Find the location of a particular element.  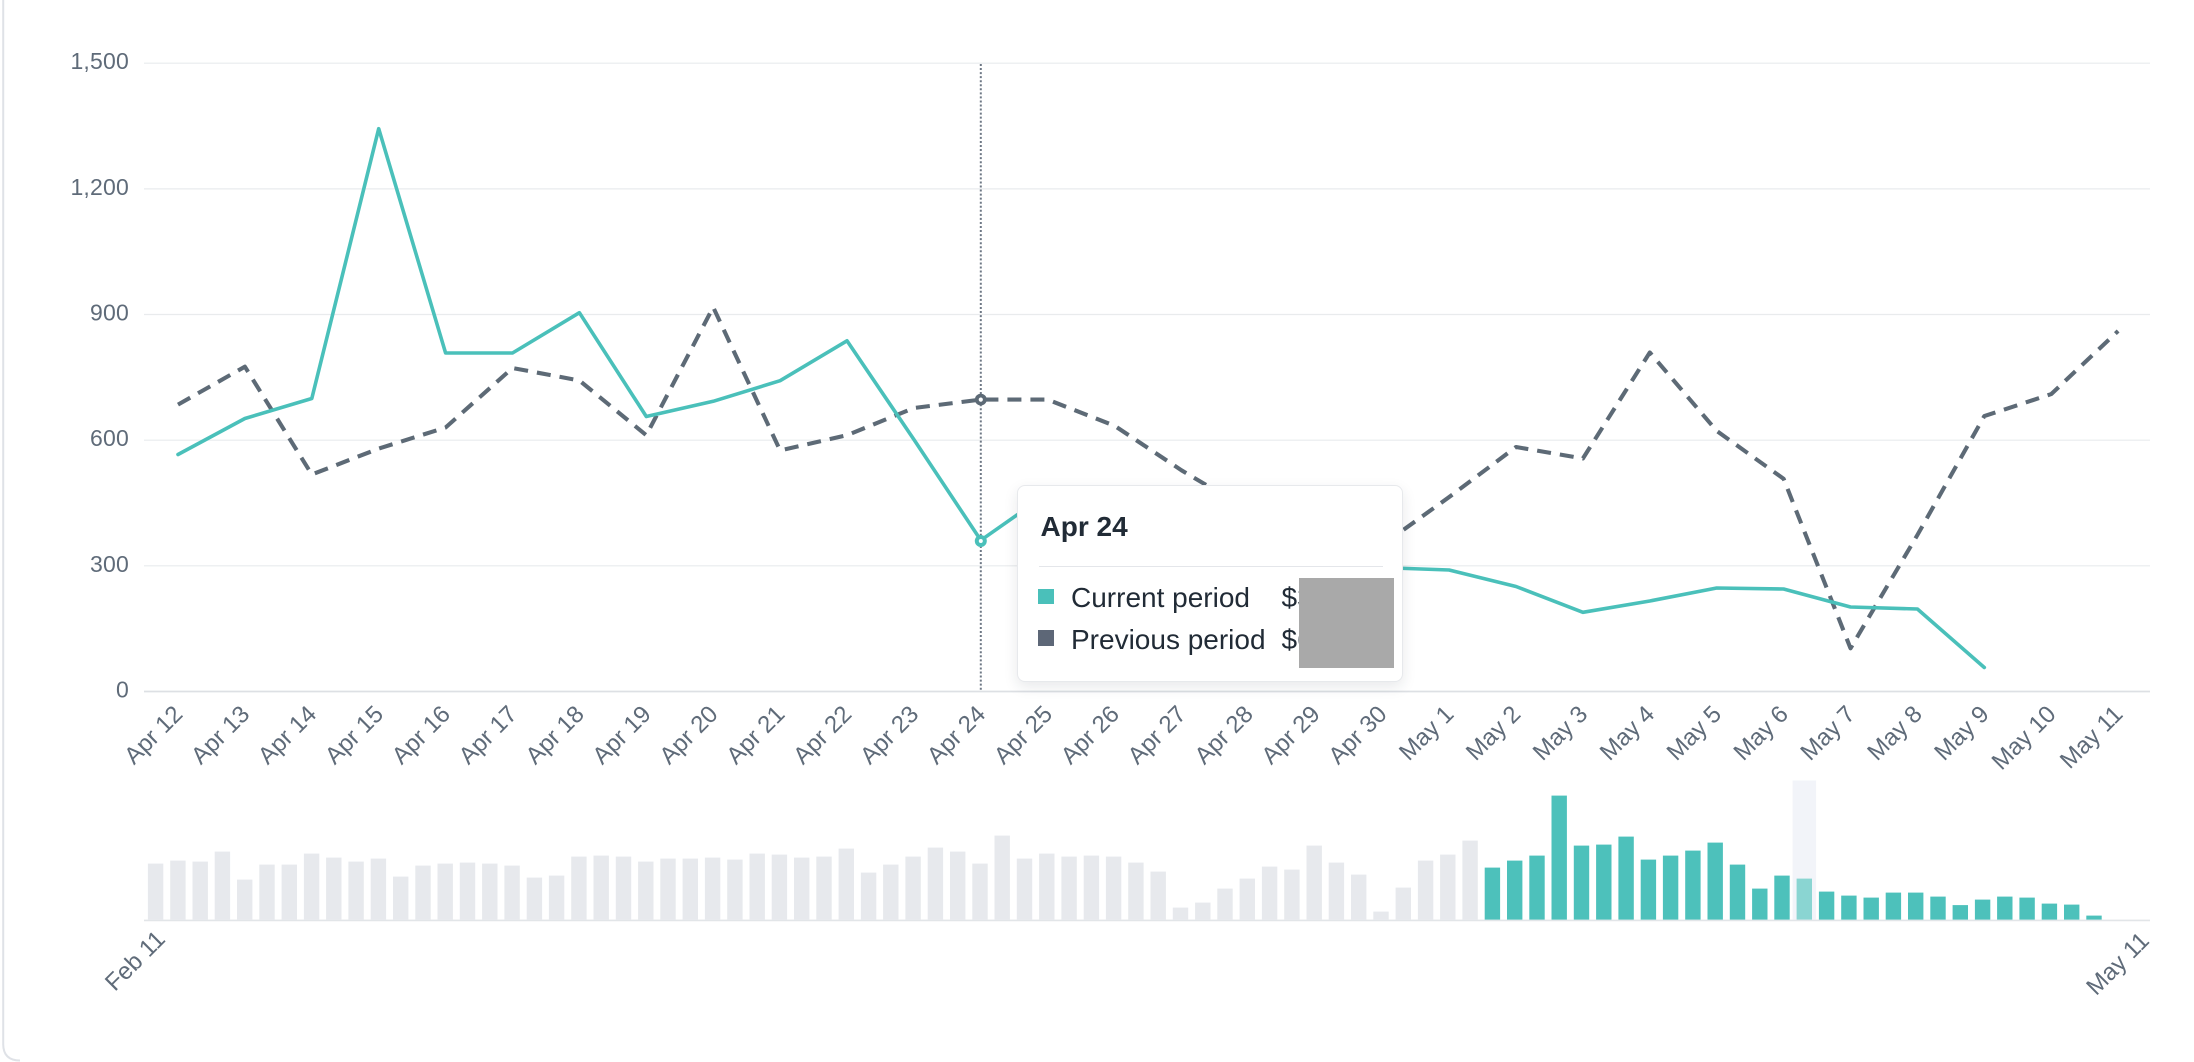

svg-text: May 2 is located at coordinates (1493, 733).